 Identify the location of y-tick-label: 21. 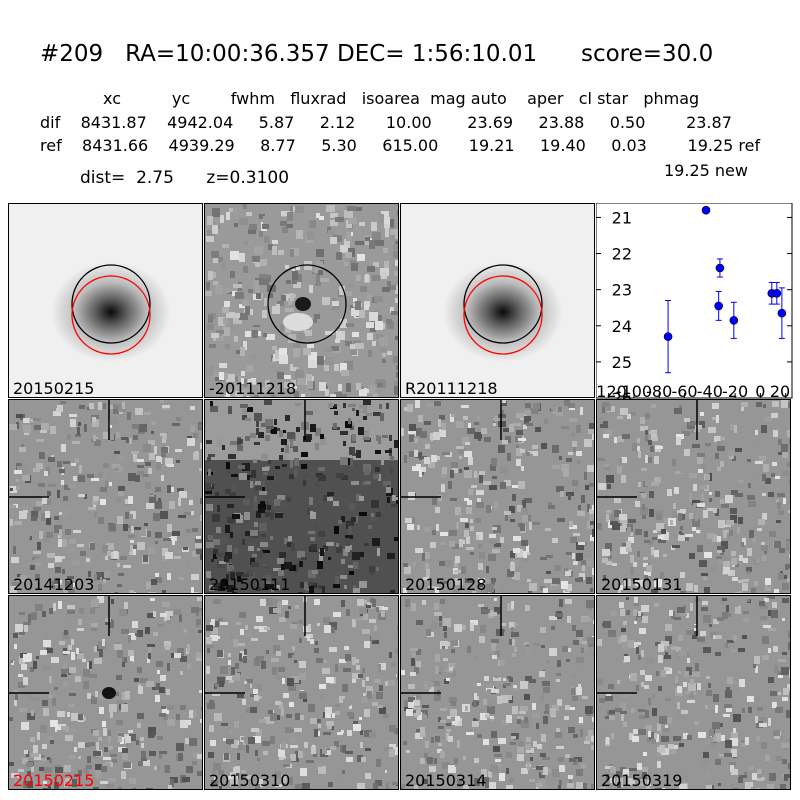
(622, 217).